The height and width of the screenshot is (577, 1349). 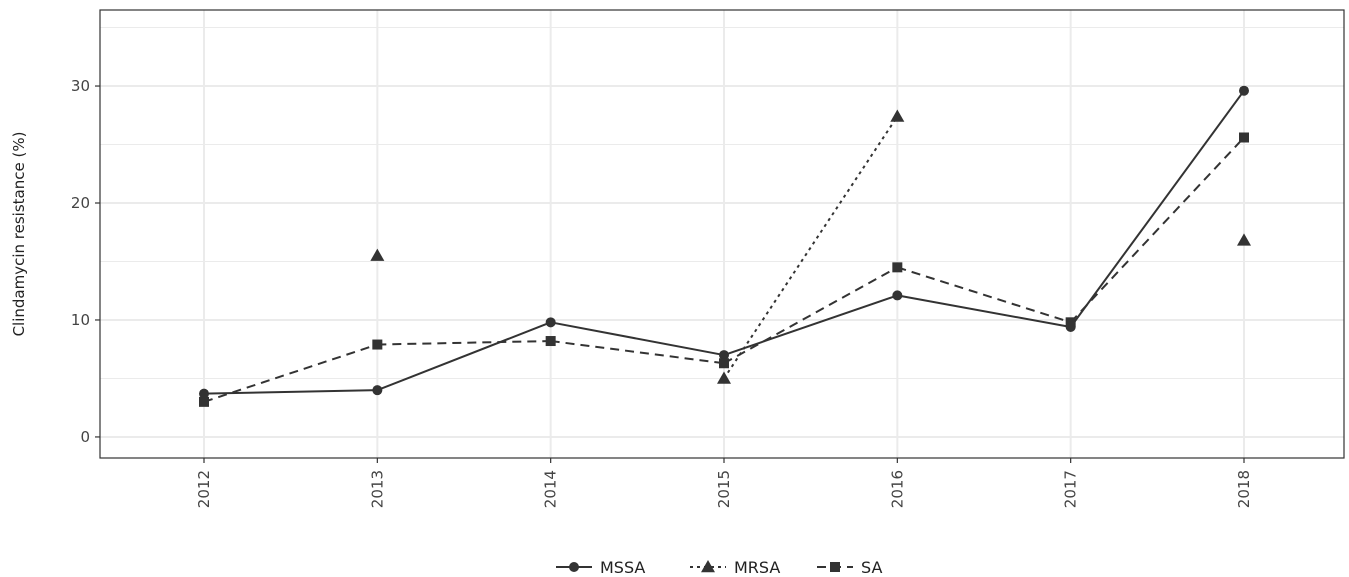 I want to click on series-line-mrsa, so click(x=811, y=247).